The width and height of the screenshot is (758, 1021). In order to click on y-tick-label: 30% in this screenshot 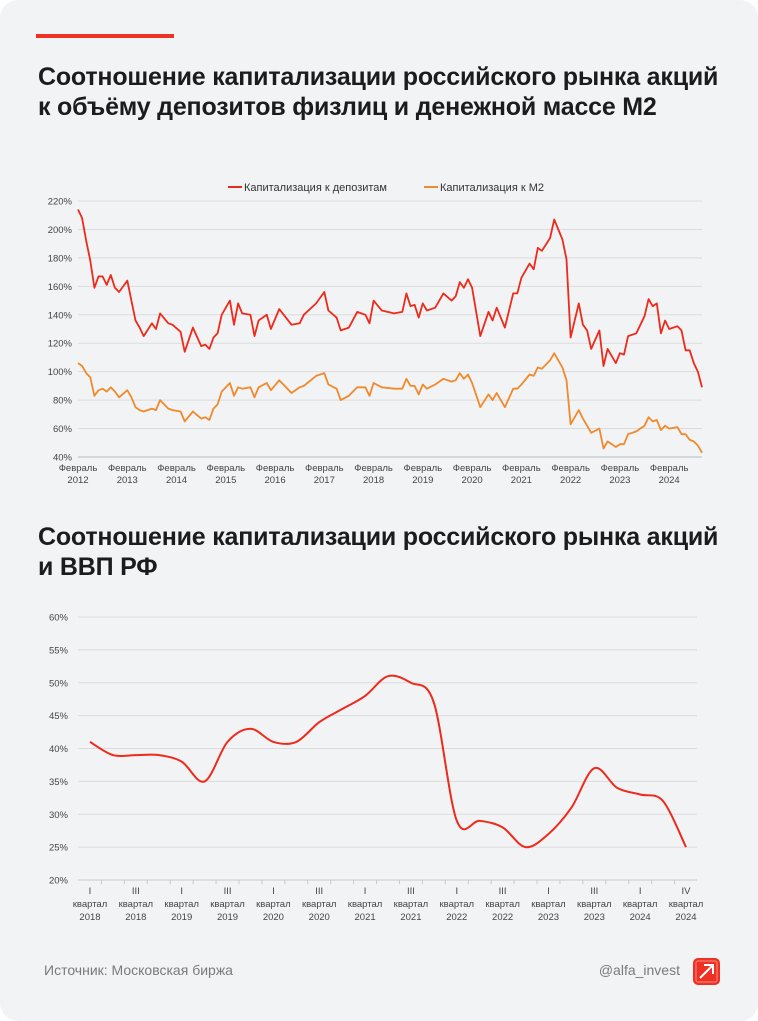, I will do `click(59, 815)`.